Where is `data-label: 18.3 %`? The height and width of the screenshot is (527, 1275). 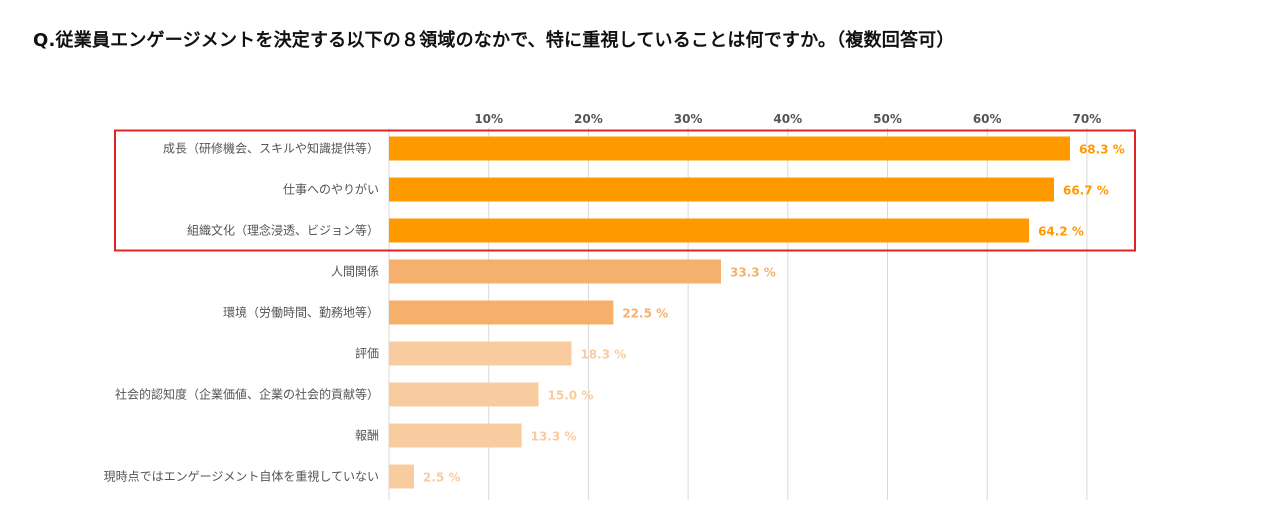
data-label: 18.3 % is located at coordinates (603, 355).